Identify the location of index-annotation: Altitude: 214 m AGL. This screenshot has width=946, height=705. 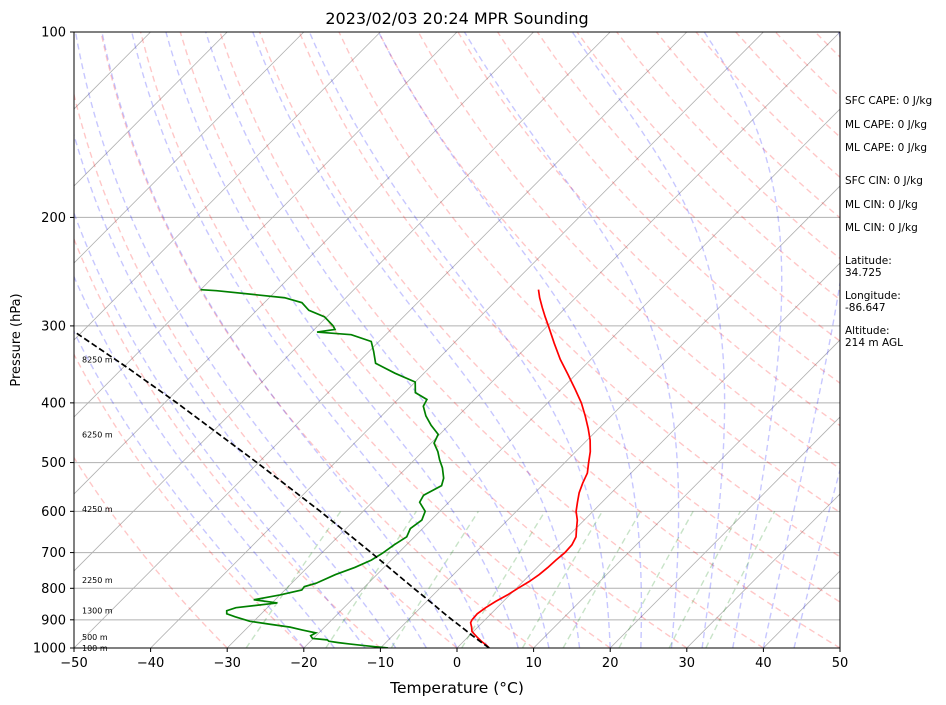
(874, 337).